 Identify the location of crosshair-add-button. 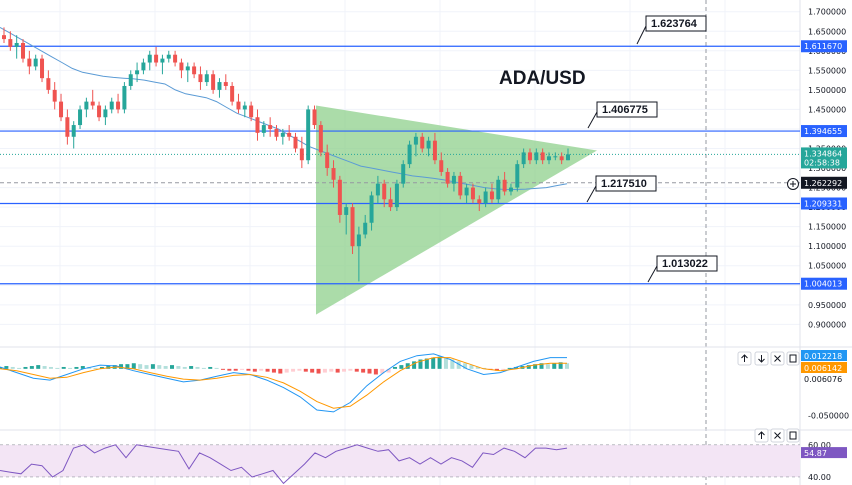
(793, 184).